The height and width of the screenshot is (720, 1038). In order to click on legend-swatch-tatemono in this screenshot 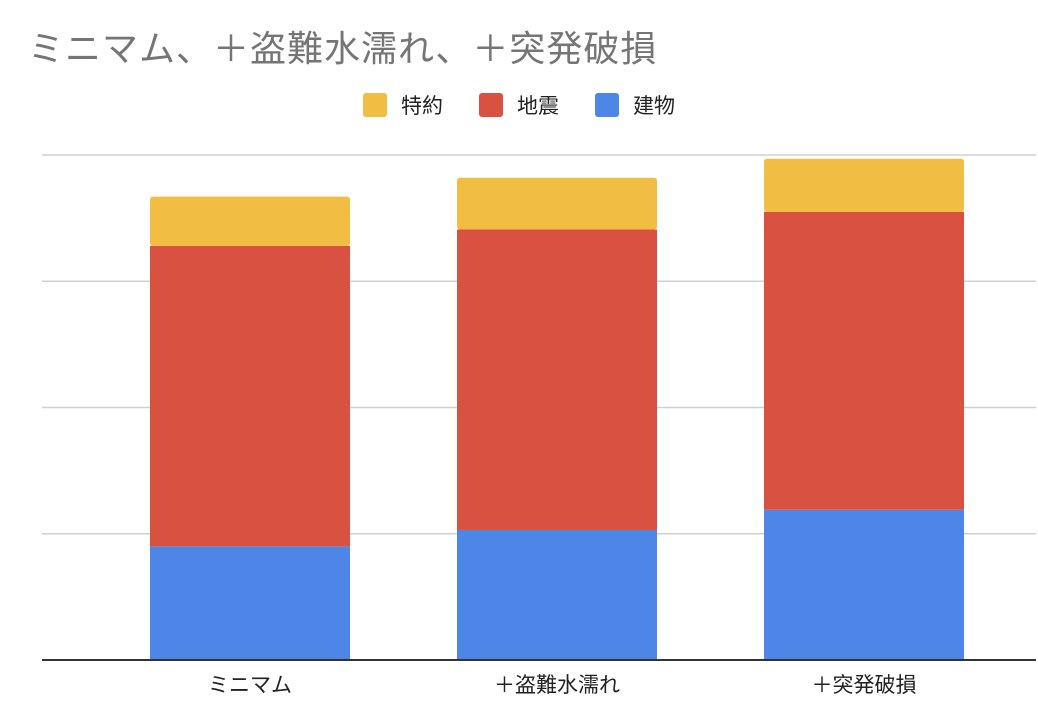, I will do `click(607, 105)`.